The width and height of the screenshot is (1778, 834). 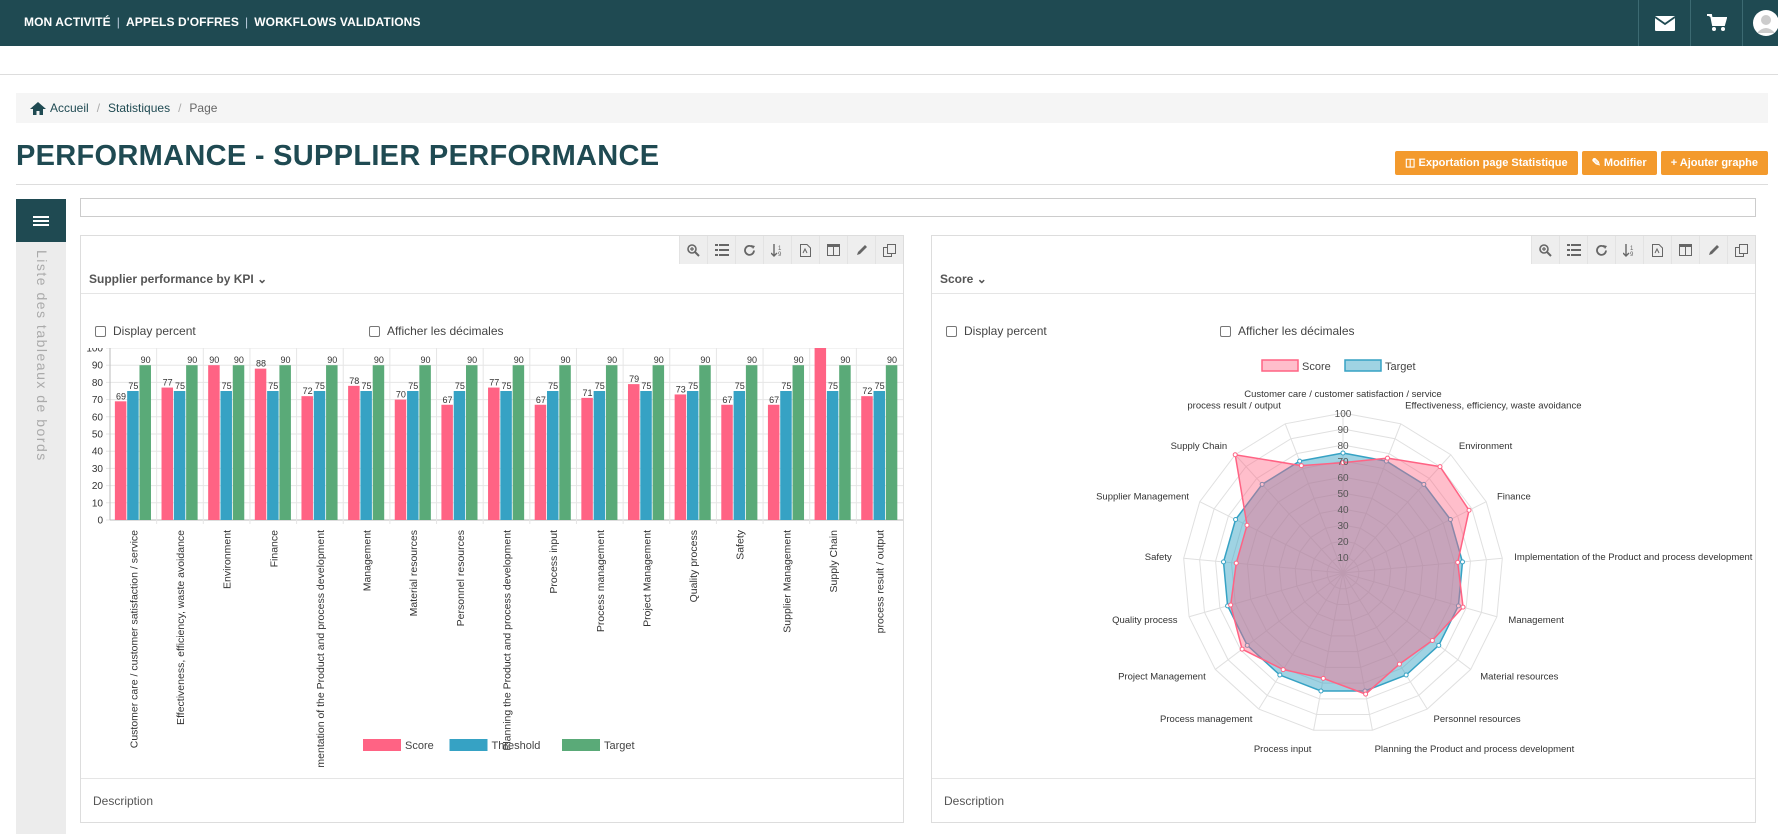 What do you see at coordinates (182, 22) in the screenshot?
I see `nav-appels-offres: APPELS D'OFFRES` at bounding box center [182, 22].